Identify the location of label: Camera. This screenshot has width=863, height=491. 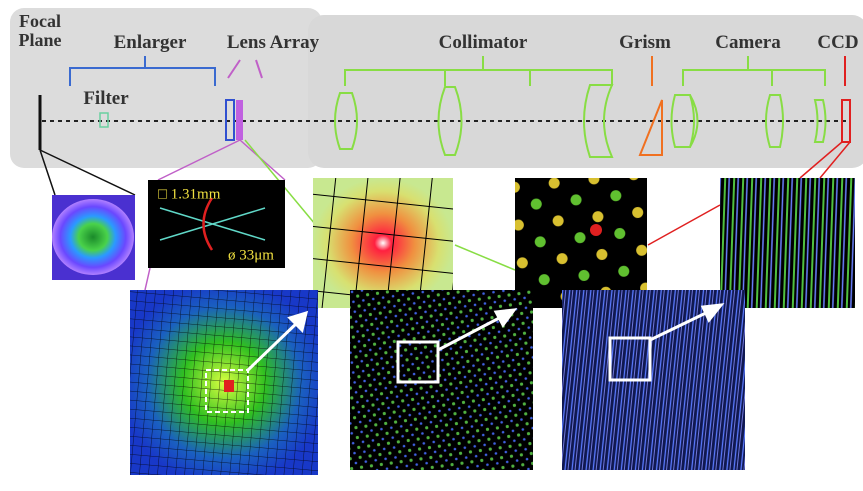
(748, 42).